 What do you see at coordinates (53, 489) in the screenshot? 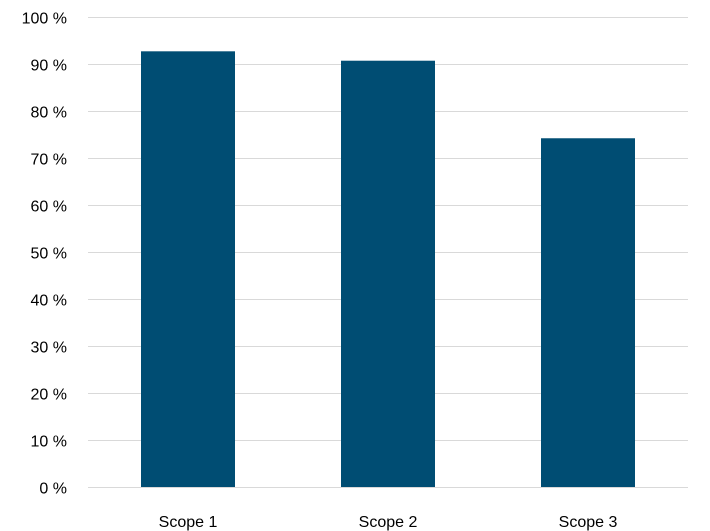
I see `y-tick-label: 0 %` at bounding box center [53, 489].